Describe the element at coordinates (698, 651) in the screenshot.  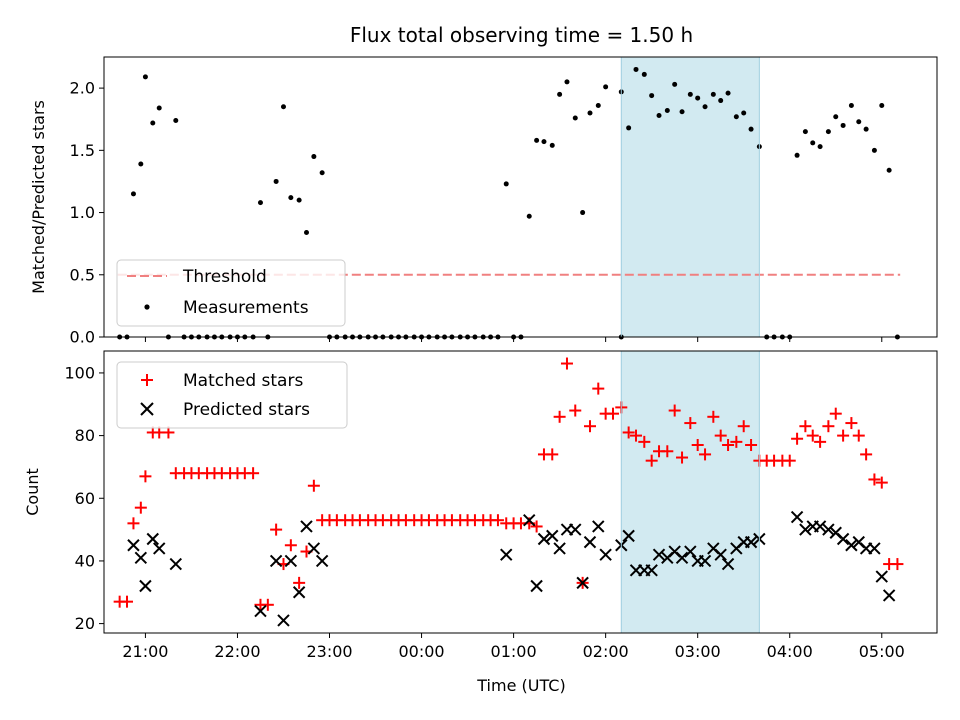
I see `x-tick-label: 03:00` at that location.